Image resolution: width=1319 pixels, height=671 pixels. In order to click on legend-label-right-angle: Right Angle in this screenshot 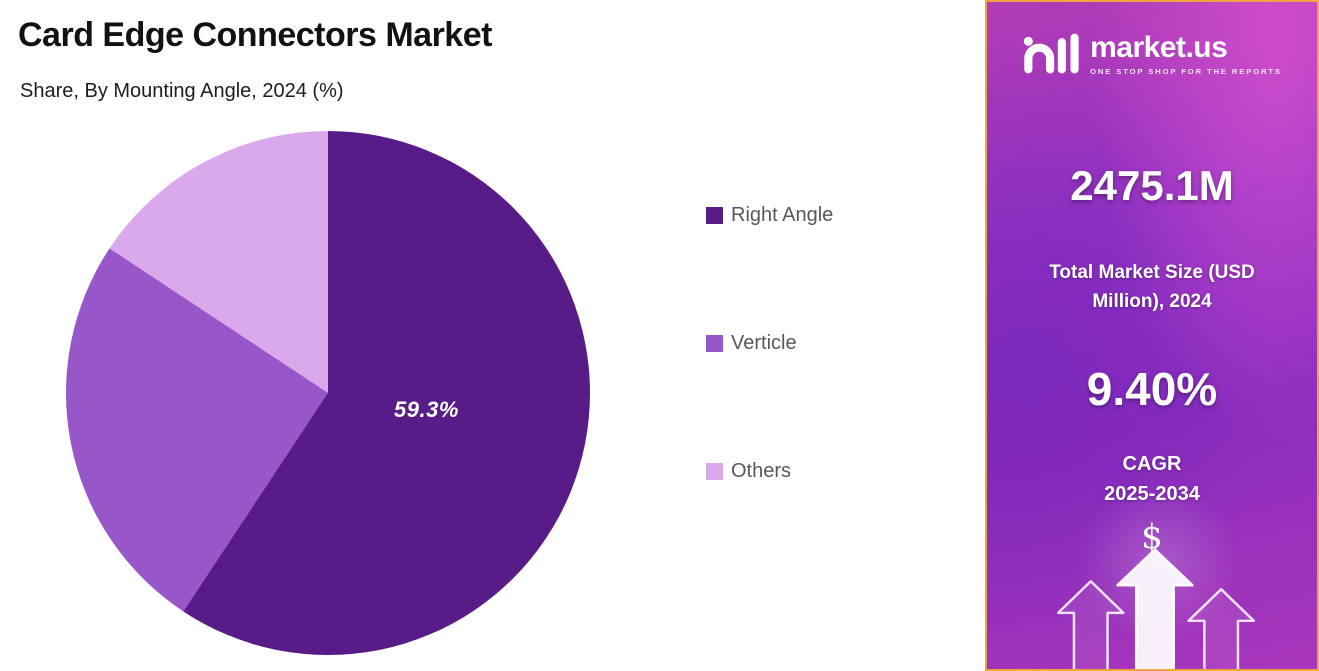, I will do `click(782, 215)`.